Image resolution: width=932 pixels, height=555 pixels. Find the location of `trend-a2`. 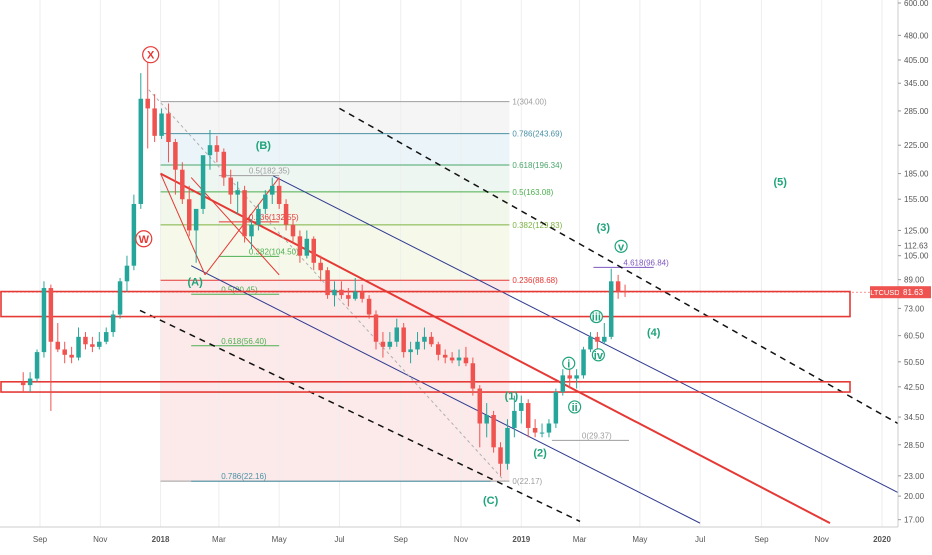

trend-a2 is located at coordinates (242, 226).